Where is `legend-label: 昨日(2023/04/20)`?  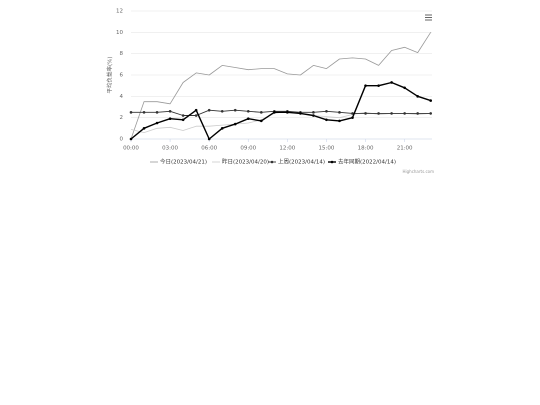 legend-label: 昨日(2023/04/20) is located at coordinates (245, 162).